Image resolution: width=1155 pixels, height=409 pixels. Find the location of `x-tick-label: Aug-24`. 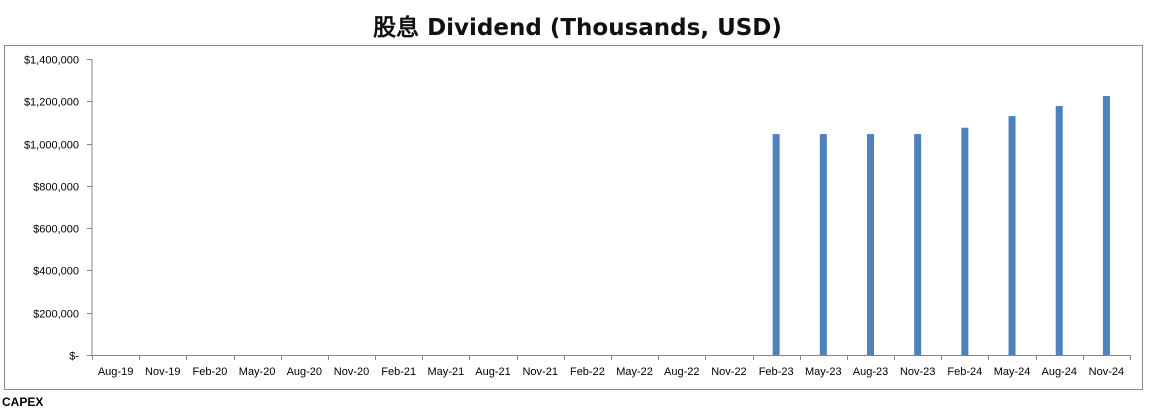

x-tick-label: Aug-24 is located at coordinates (1058, 372).